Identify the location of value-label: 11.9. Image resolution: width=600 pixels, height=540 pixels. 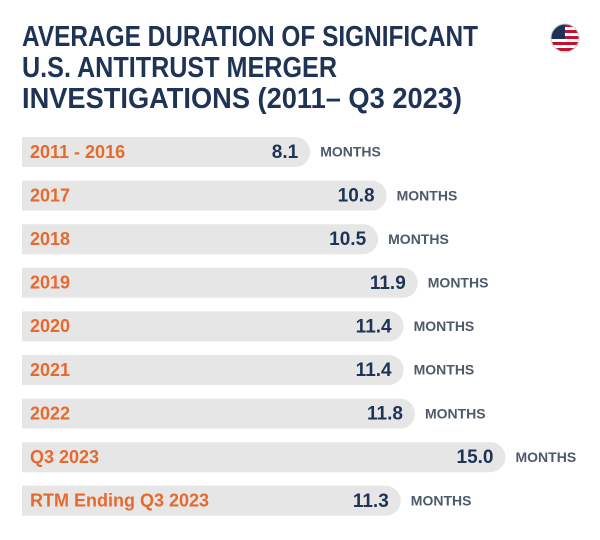
(388, 283).